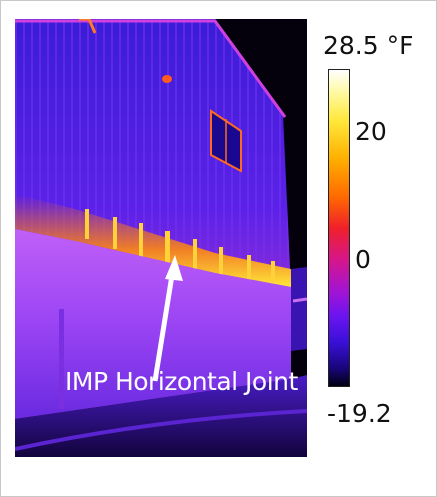  I want to click on colorbar, so click(339, 228).